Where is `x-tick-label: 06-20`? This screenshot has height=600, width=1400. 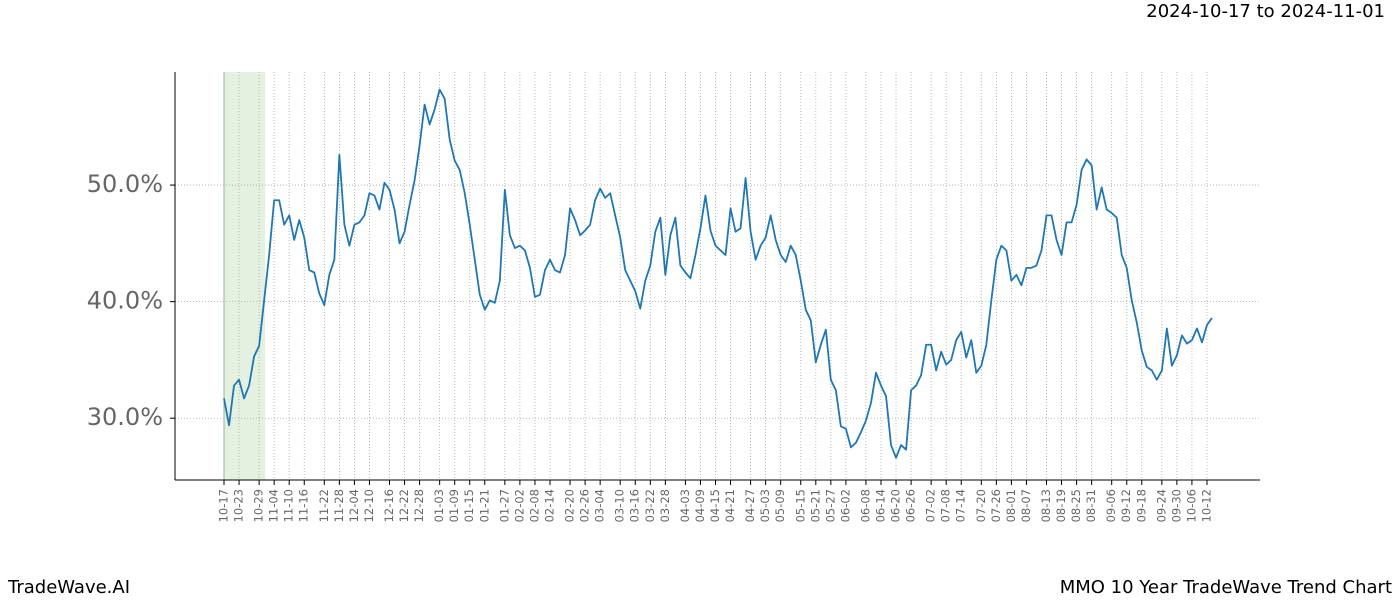 x-tick-label: 06-20 is located at coordinates (896, 505).